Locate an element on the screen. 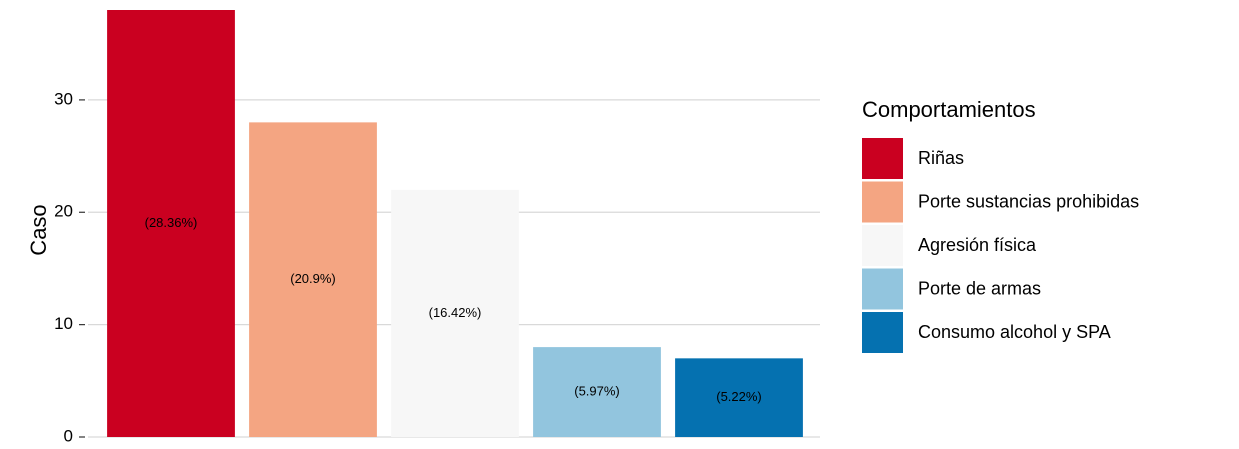 The height and width of the screenshot is (449, 1239). y-tick-label: 0 is located at coordinates (68, 435).